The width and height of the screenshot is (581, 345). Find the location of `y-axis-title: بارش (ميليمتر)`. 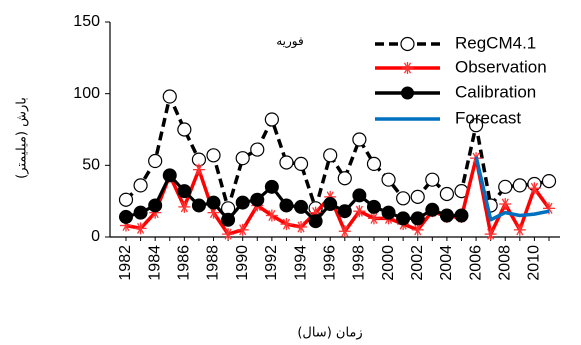

y-axis-title: بارش (ميليمتر) is located at coordinates (22, 138).